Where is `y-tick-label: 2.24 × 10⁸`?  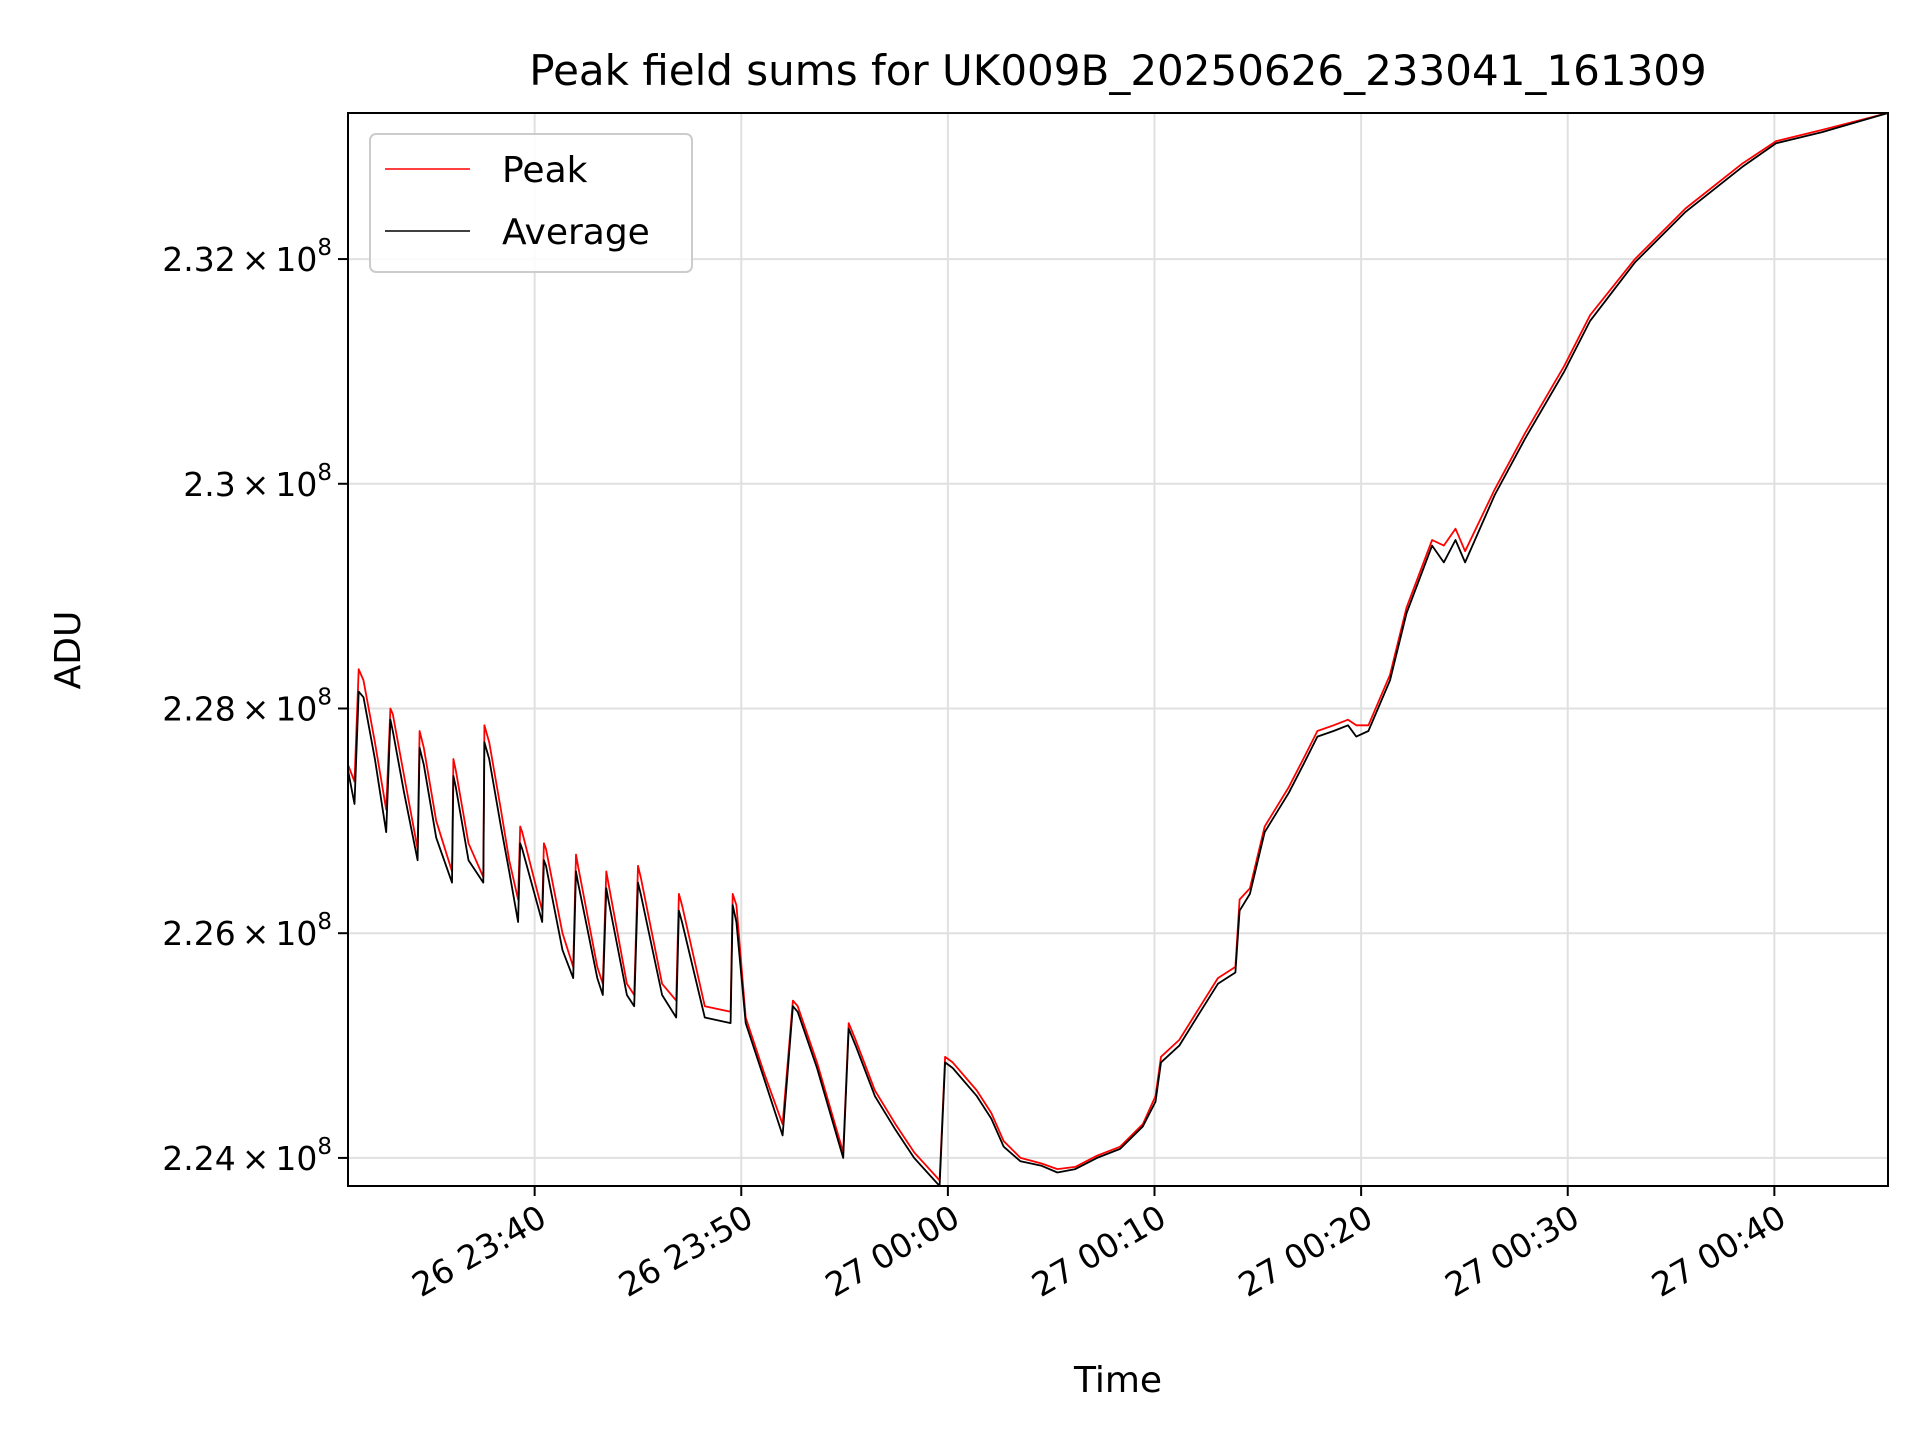 y-tick-label: 2.24 × 10⁸ is located at coordinates (247, 1156).